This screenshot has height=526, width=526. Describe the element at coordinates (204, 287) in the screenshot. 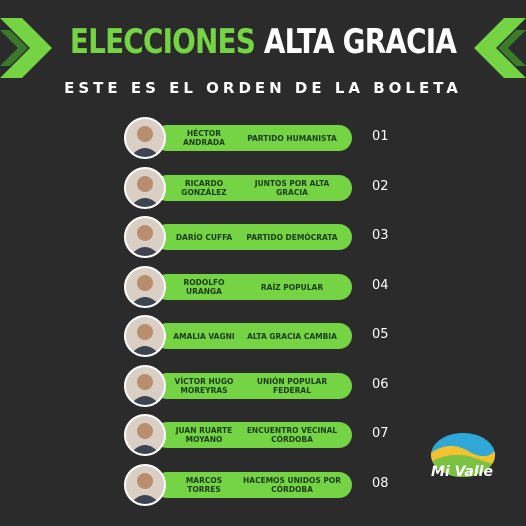

I see `candidate-name: RODOLFO URANGA` at that location.